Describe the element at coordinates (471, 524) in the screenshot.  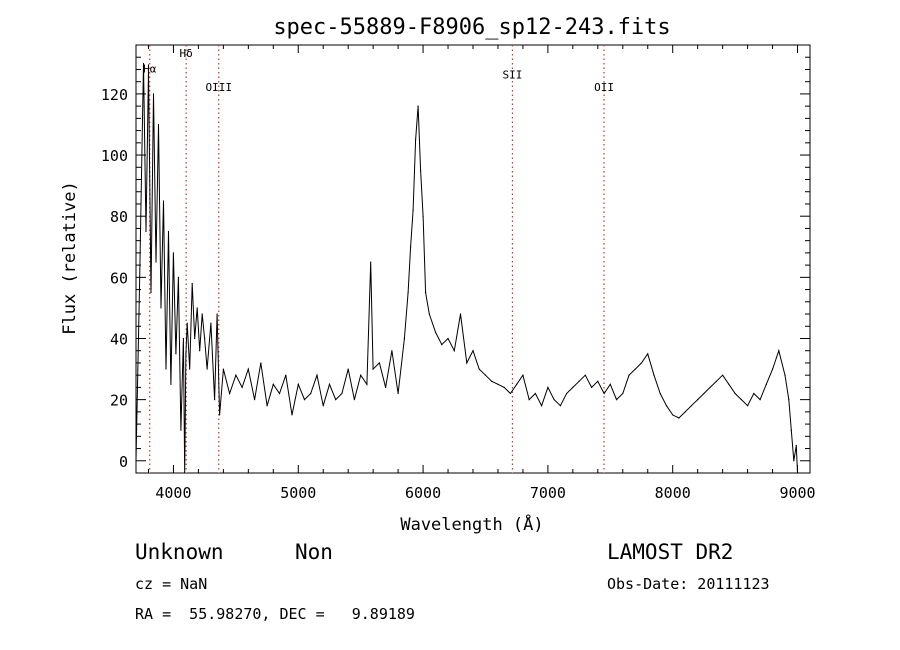
I see `x-axis-label: Wavelength (Å)` at that location.